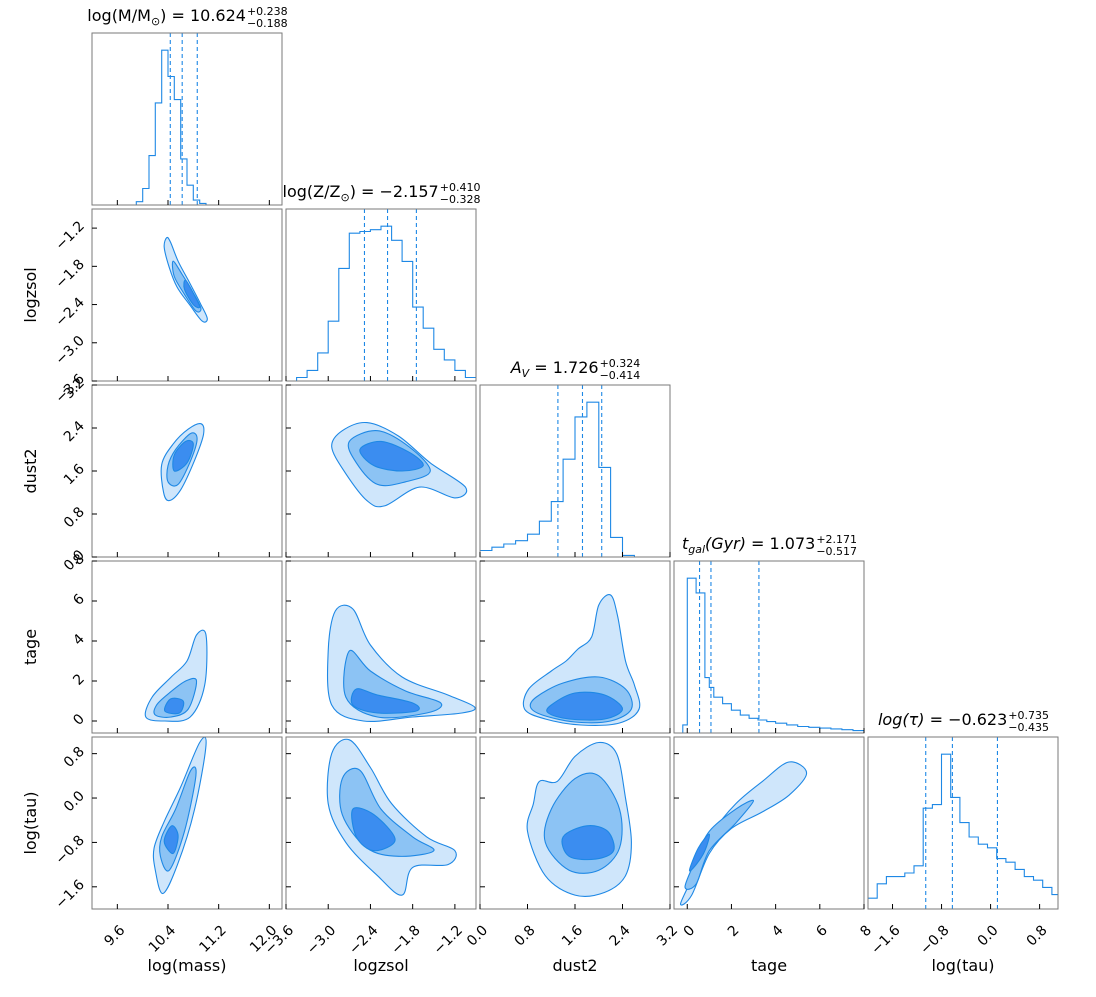  What do you see at coordinates (187, 471) in the screenshot?
I see `contour-panel-logmass-dust2` at bounding box center [187, 471].